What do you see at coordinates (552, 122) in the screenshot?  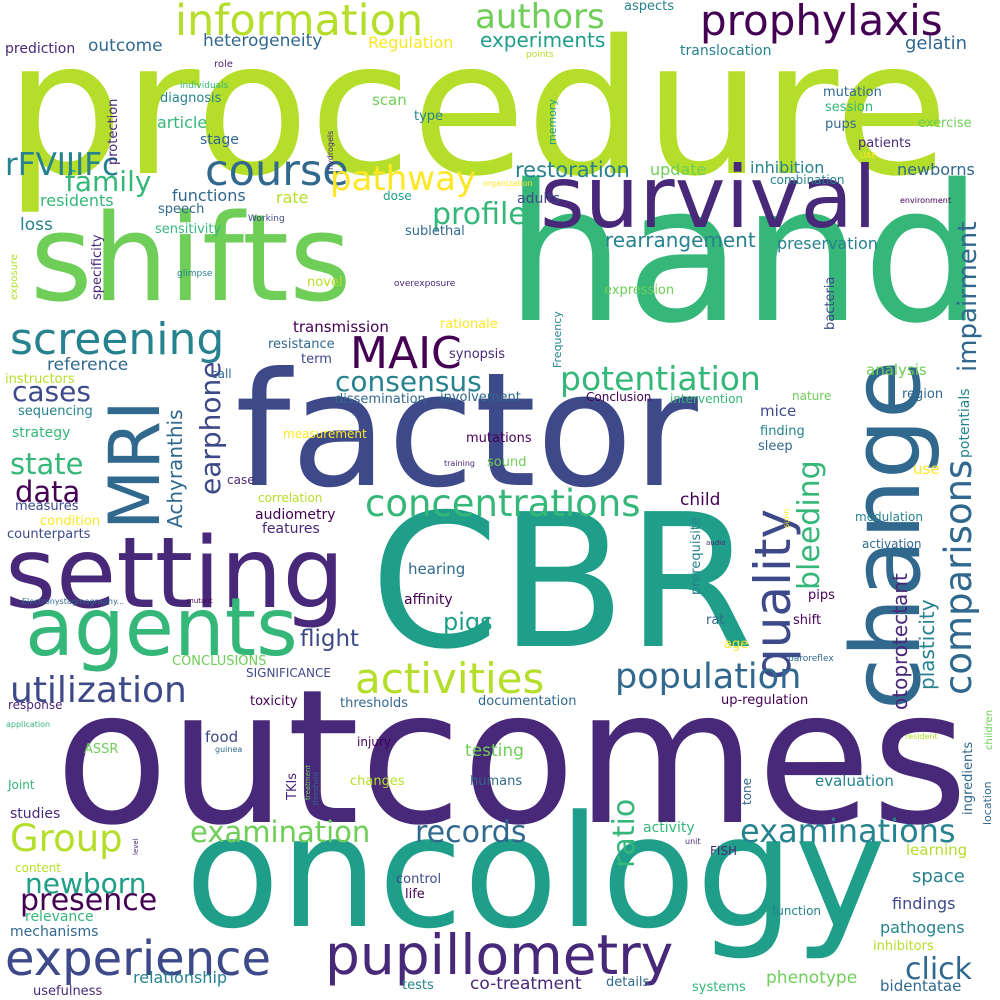 I see `word-memory: memory` at bounding box center [552, 122].